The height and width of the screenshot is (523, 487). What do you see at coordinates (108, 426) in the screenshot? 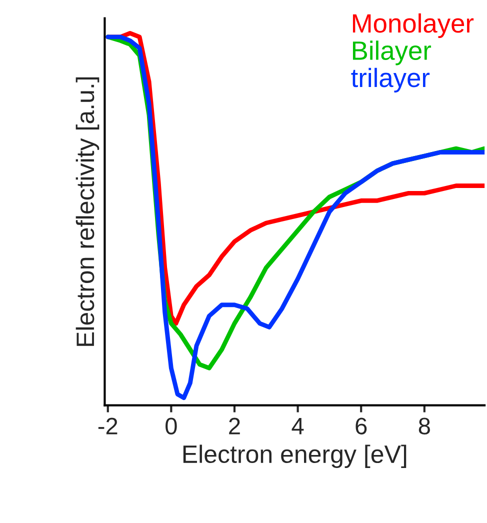
I see `x-tick-label: -2` at bounding box center [108, 426].